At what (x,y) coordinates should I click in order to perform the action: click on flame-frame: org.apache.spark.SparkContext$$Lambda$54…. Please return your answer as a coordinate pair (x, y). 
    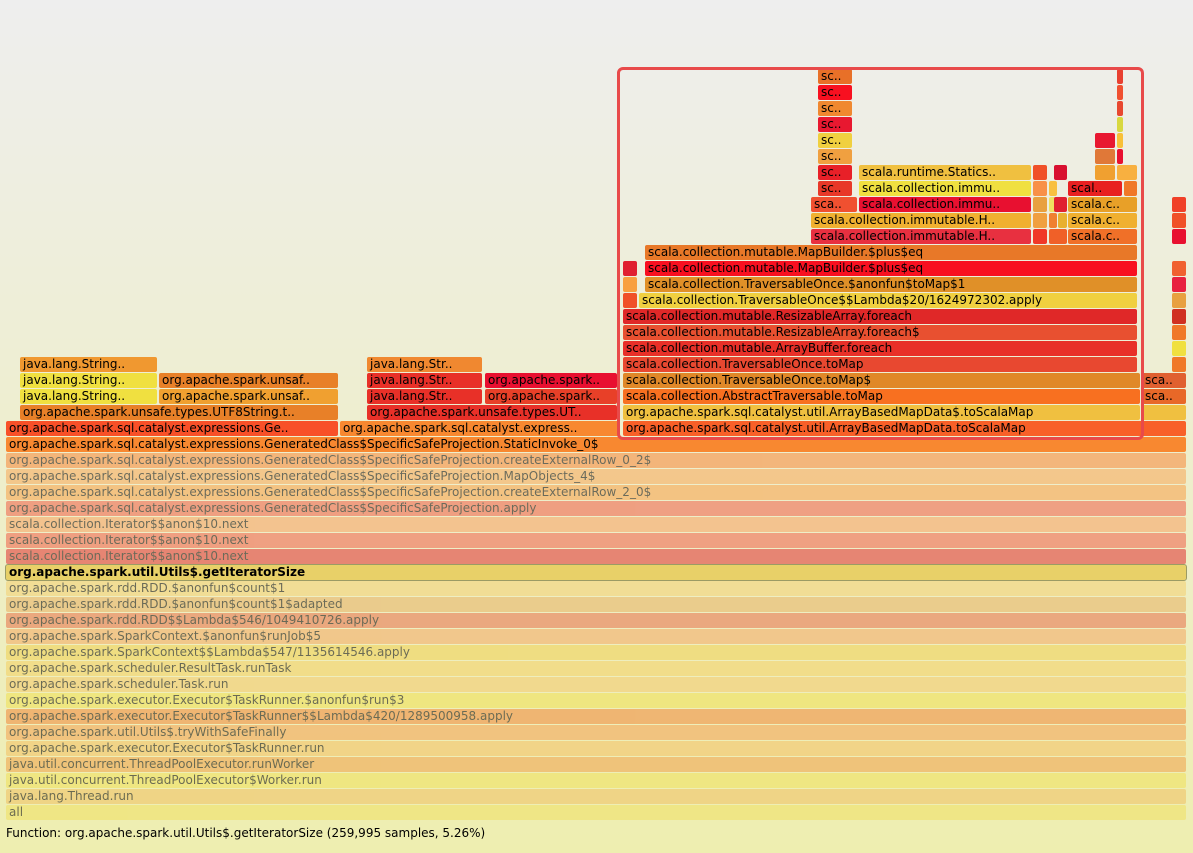
    Looking at the image, I should click on (596, 652).